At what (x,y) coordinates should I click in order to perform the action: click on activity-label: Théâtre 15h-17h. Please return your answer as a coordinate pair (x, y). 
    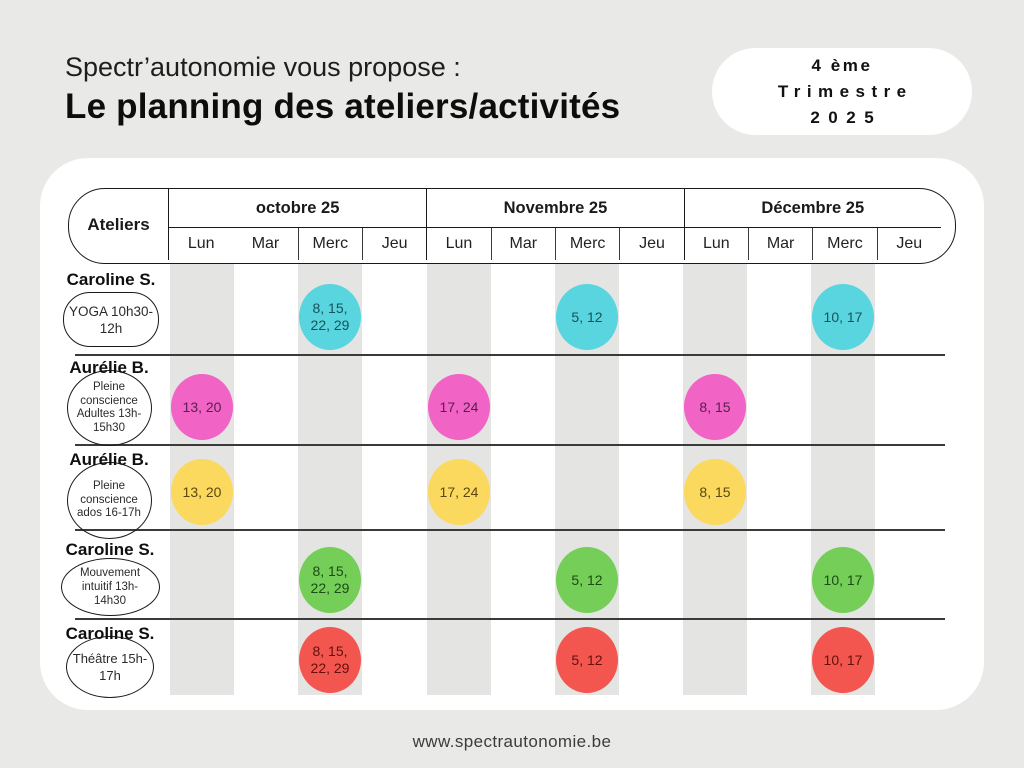
    Looking at the image, I should click on (110, 667).